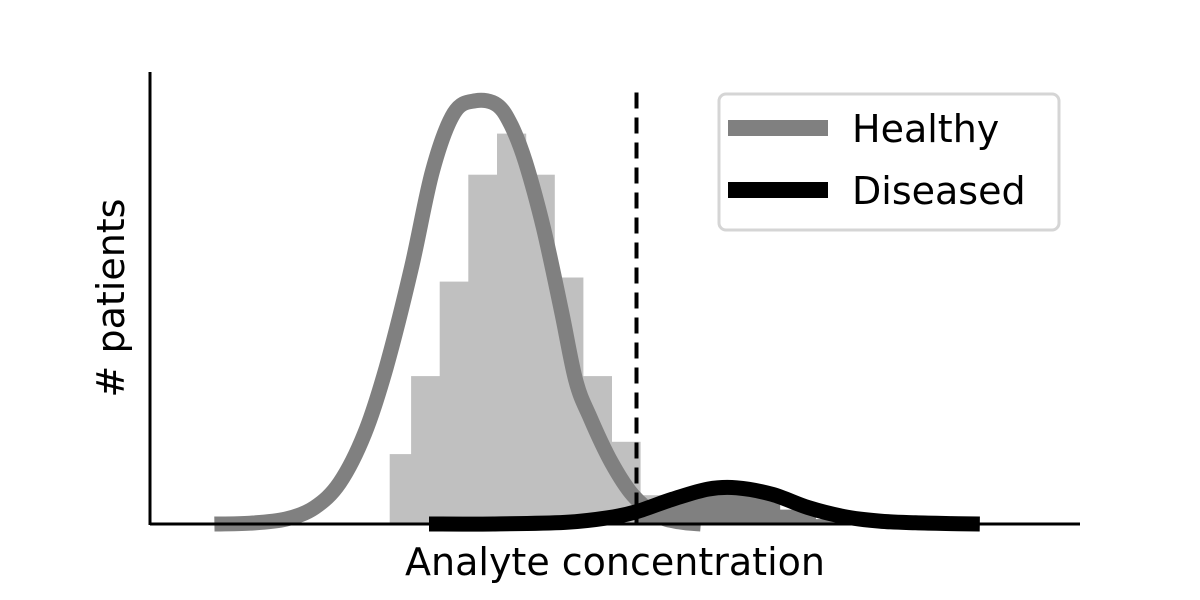 The image size is (1200, 600). What do you see at coordinates (889, 162) in the screenshot?
I see `legend: Healthy Diseased` at bounding box center [889, 162].